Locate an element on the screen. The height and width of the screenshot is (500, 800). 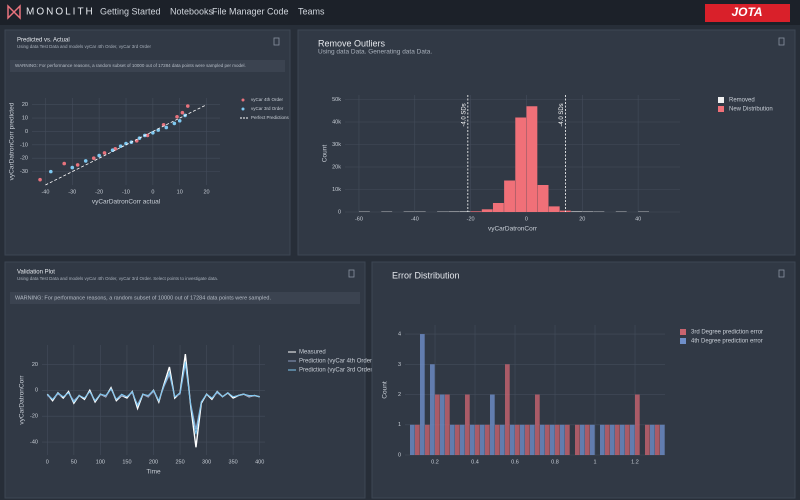
nav-item: Code is located at coordinates (278, 11).